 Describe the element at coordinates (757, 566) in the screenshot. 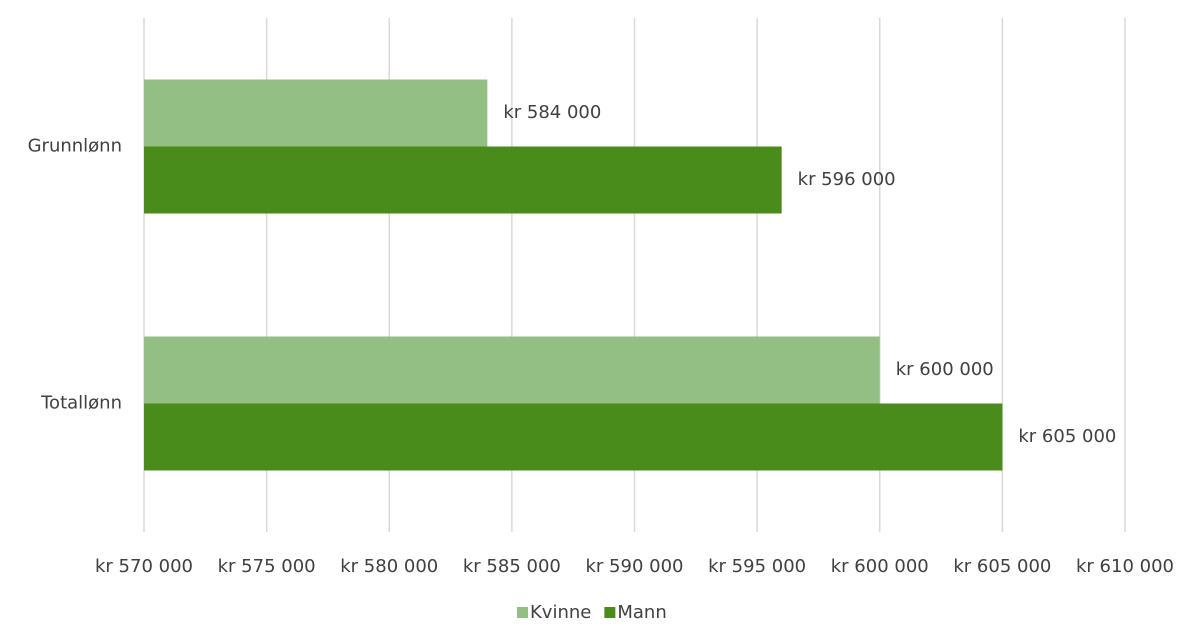

I see `x-tick-label: kr 595 000` at that location.